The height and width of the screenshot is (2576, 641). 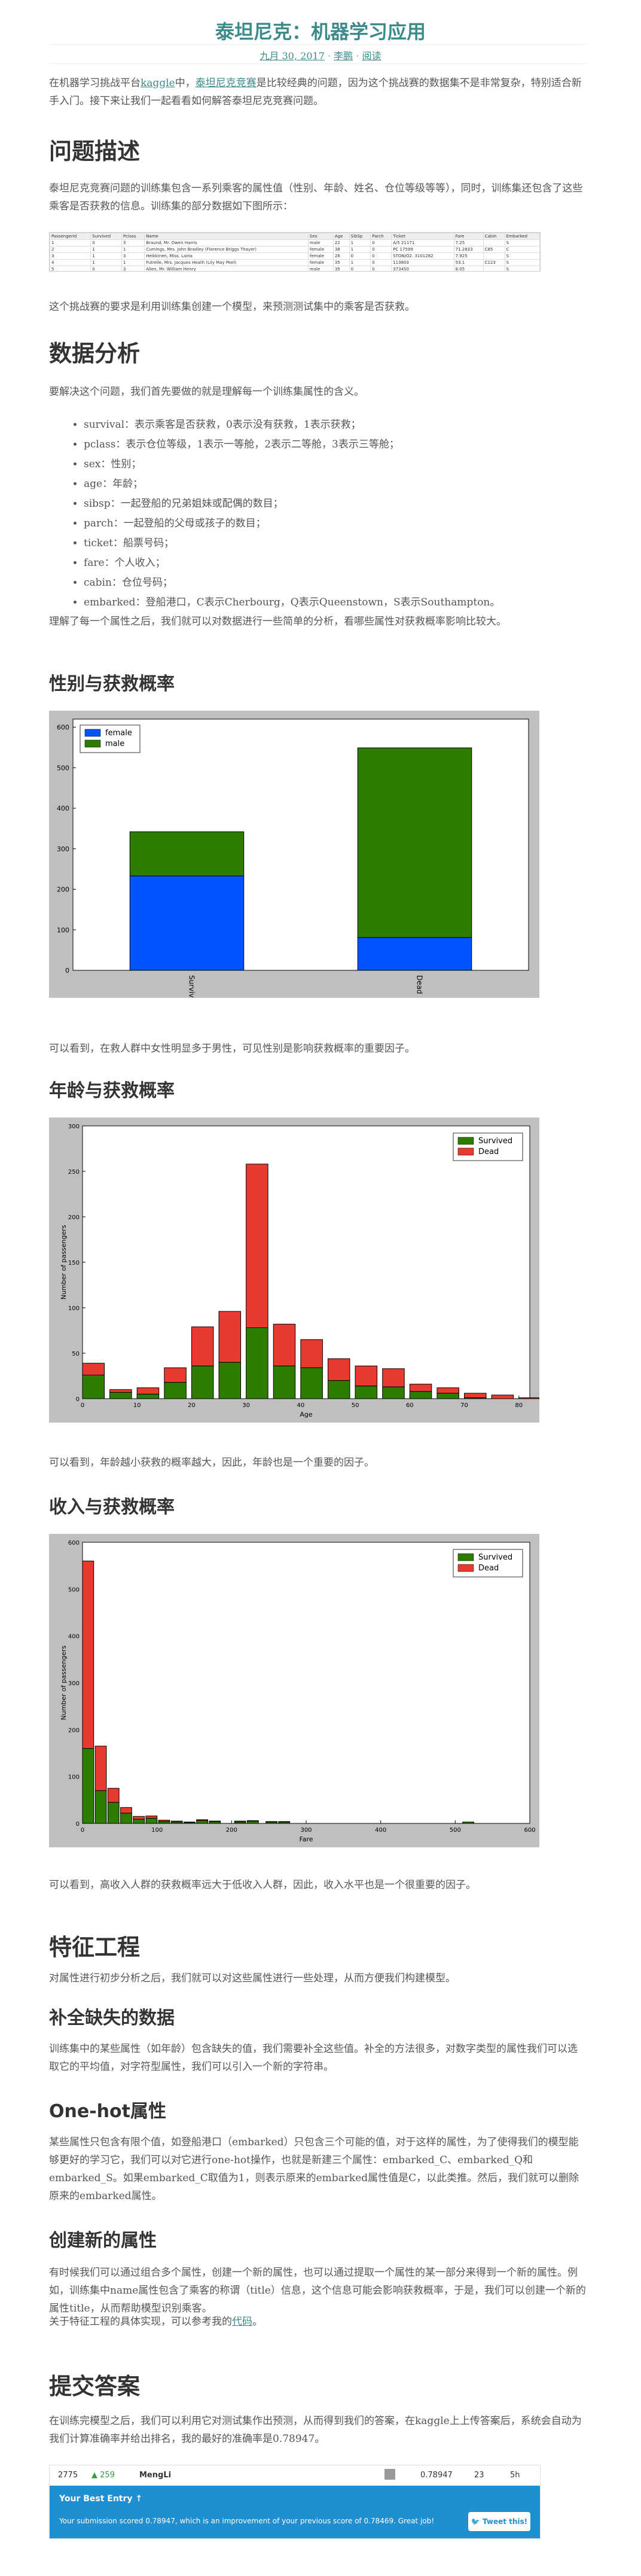 What do you see at coordinates (341, 256) in the screenshot?
I see `table-cell: 26` at bounding box center [341, 256].